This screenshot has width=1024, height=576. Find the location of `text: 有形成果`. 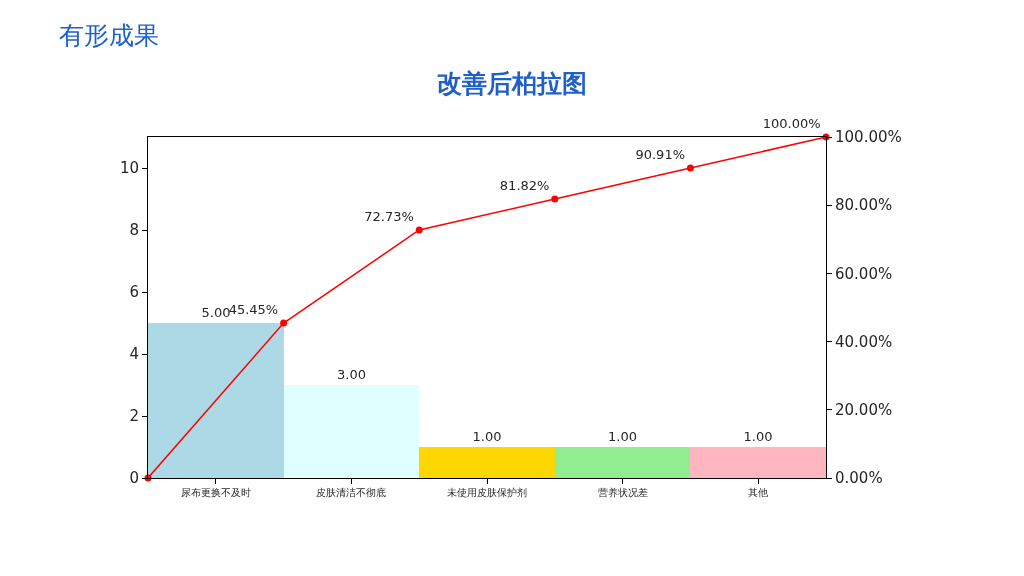

text: 有形成果 is located at coordinates (109, 35).